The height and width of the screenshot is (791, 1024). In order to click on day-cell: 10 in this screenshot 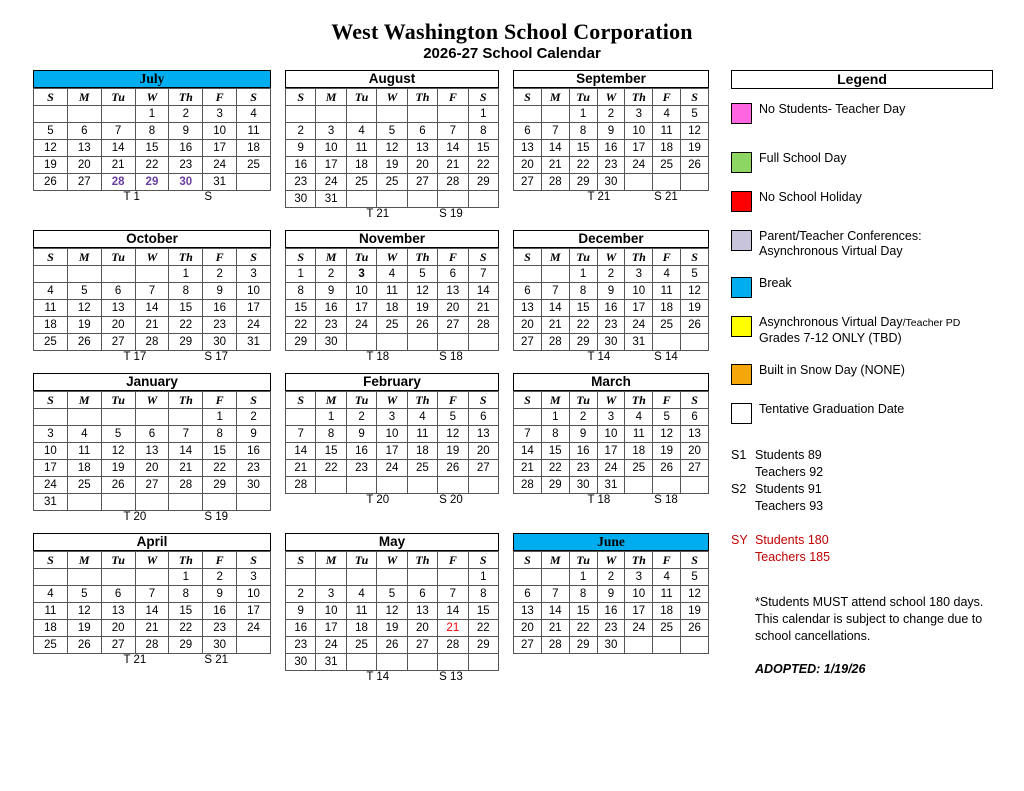, I will do `click(331, 148)`.